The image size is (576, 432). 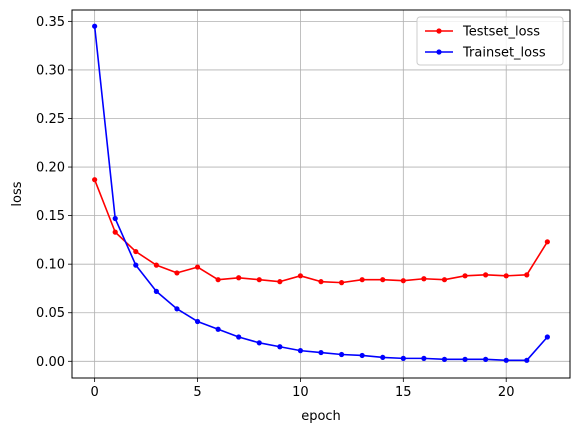 I want to click on x-tick-label: 15, so click(x=403, y=392).